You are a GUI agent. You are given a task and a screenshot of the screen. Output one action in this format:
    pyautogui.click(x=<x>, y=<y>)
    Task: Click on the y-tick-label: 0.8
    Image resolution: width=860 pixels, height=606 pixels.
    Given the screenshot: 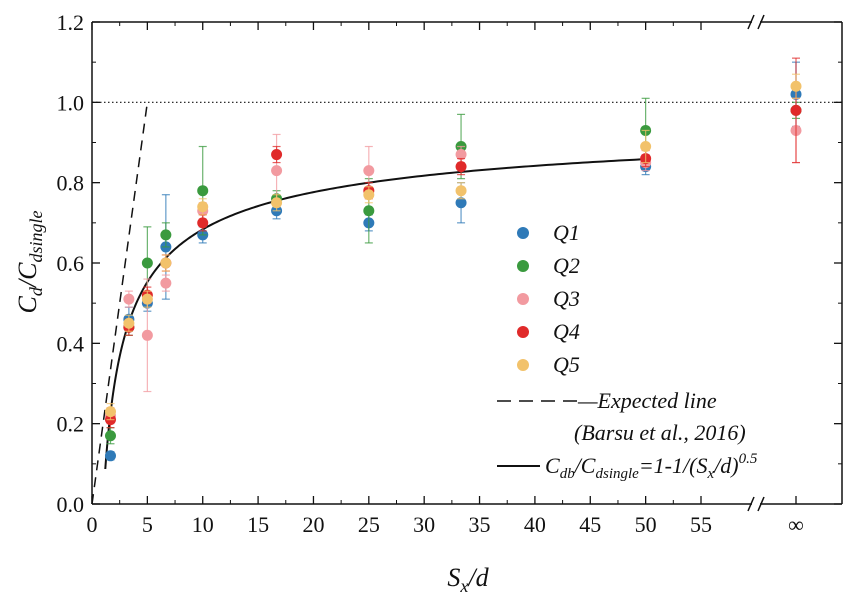 What is the action you would take?
    pyautogui.click(x=71, y=183)
    